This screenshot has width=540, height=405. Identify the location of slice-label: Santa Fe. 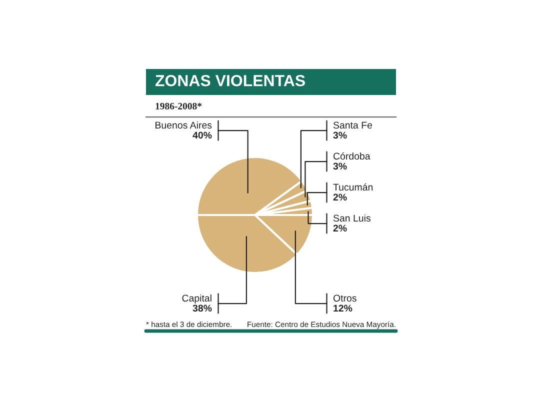
(352, 125).